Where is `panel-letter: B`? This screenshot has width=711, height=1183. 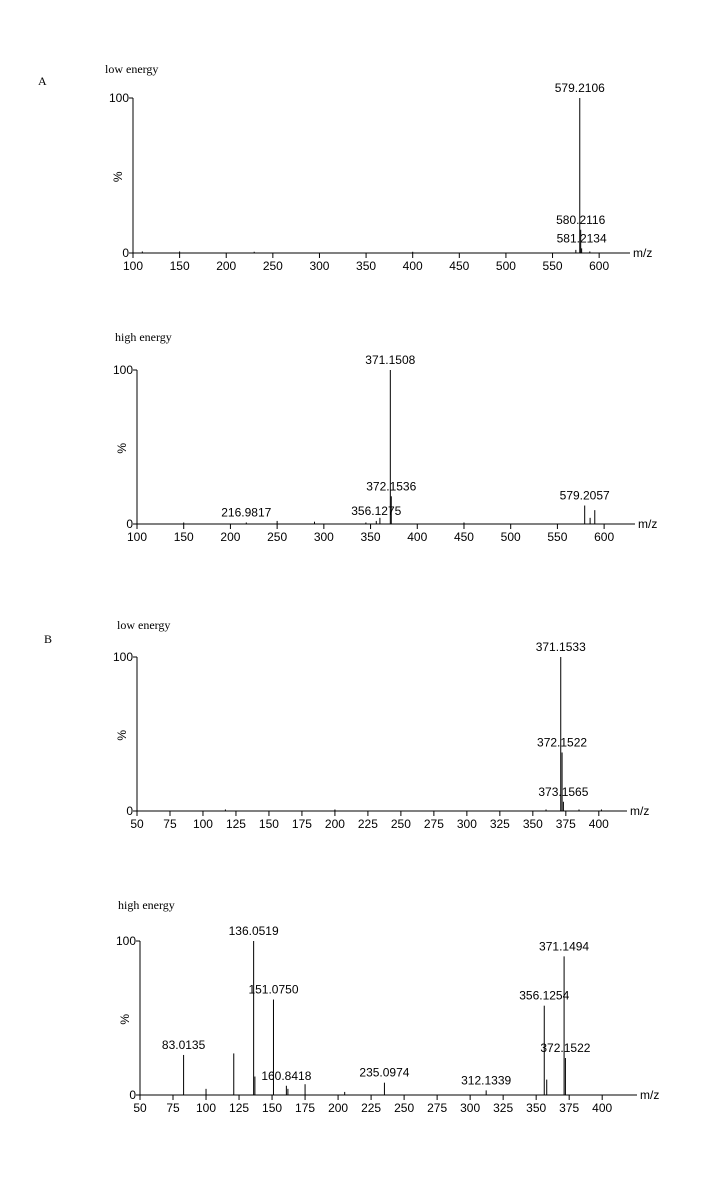 panel-letter: B is located at coordinates (48, 639).